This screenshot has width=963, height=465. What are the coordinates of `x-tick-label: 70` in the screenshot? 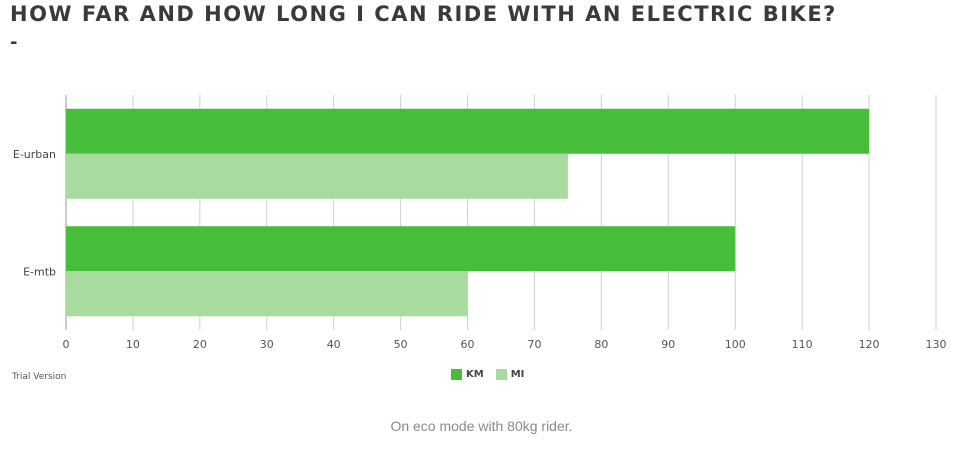 It's located at (534, 344).